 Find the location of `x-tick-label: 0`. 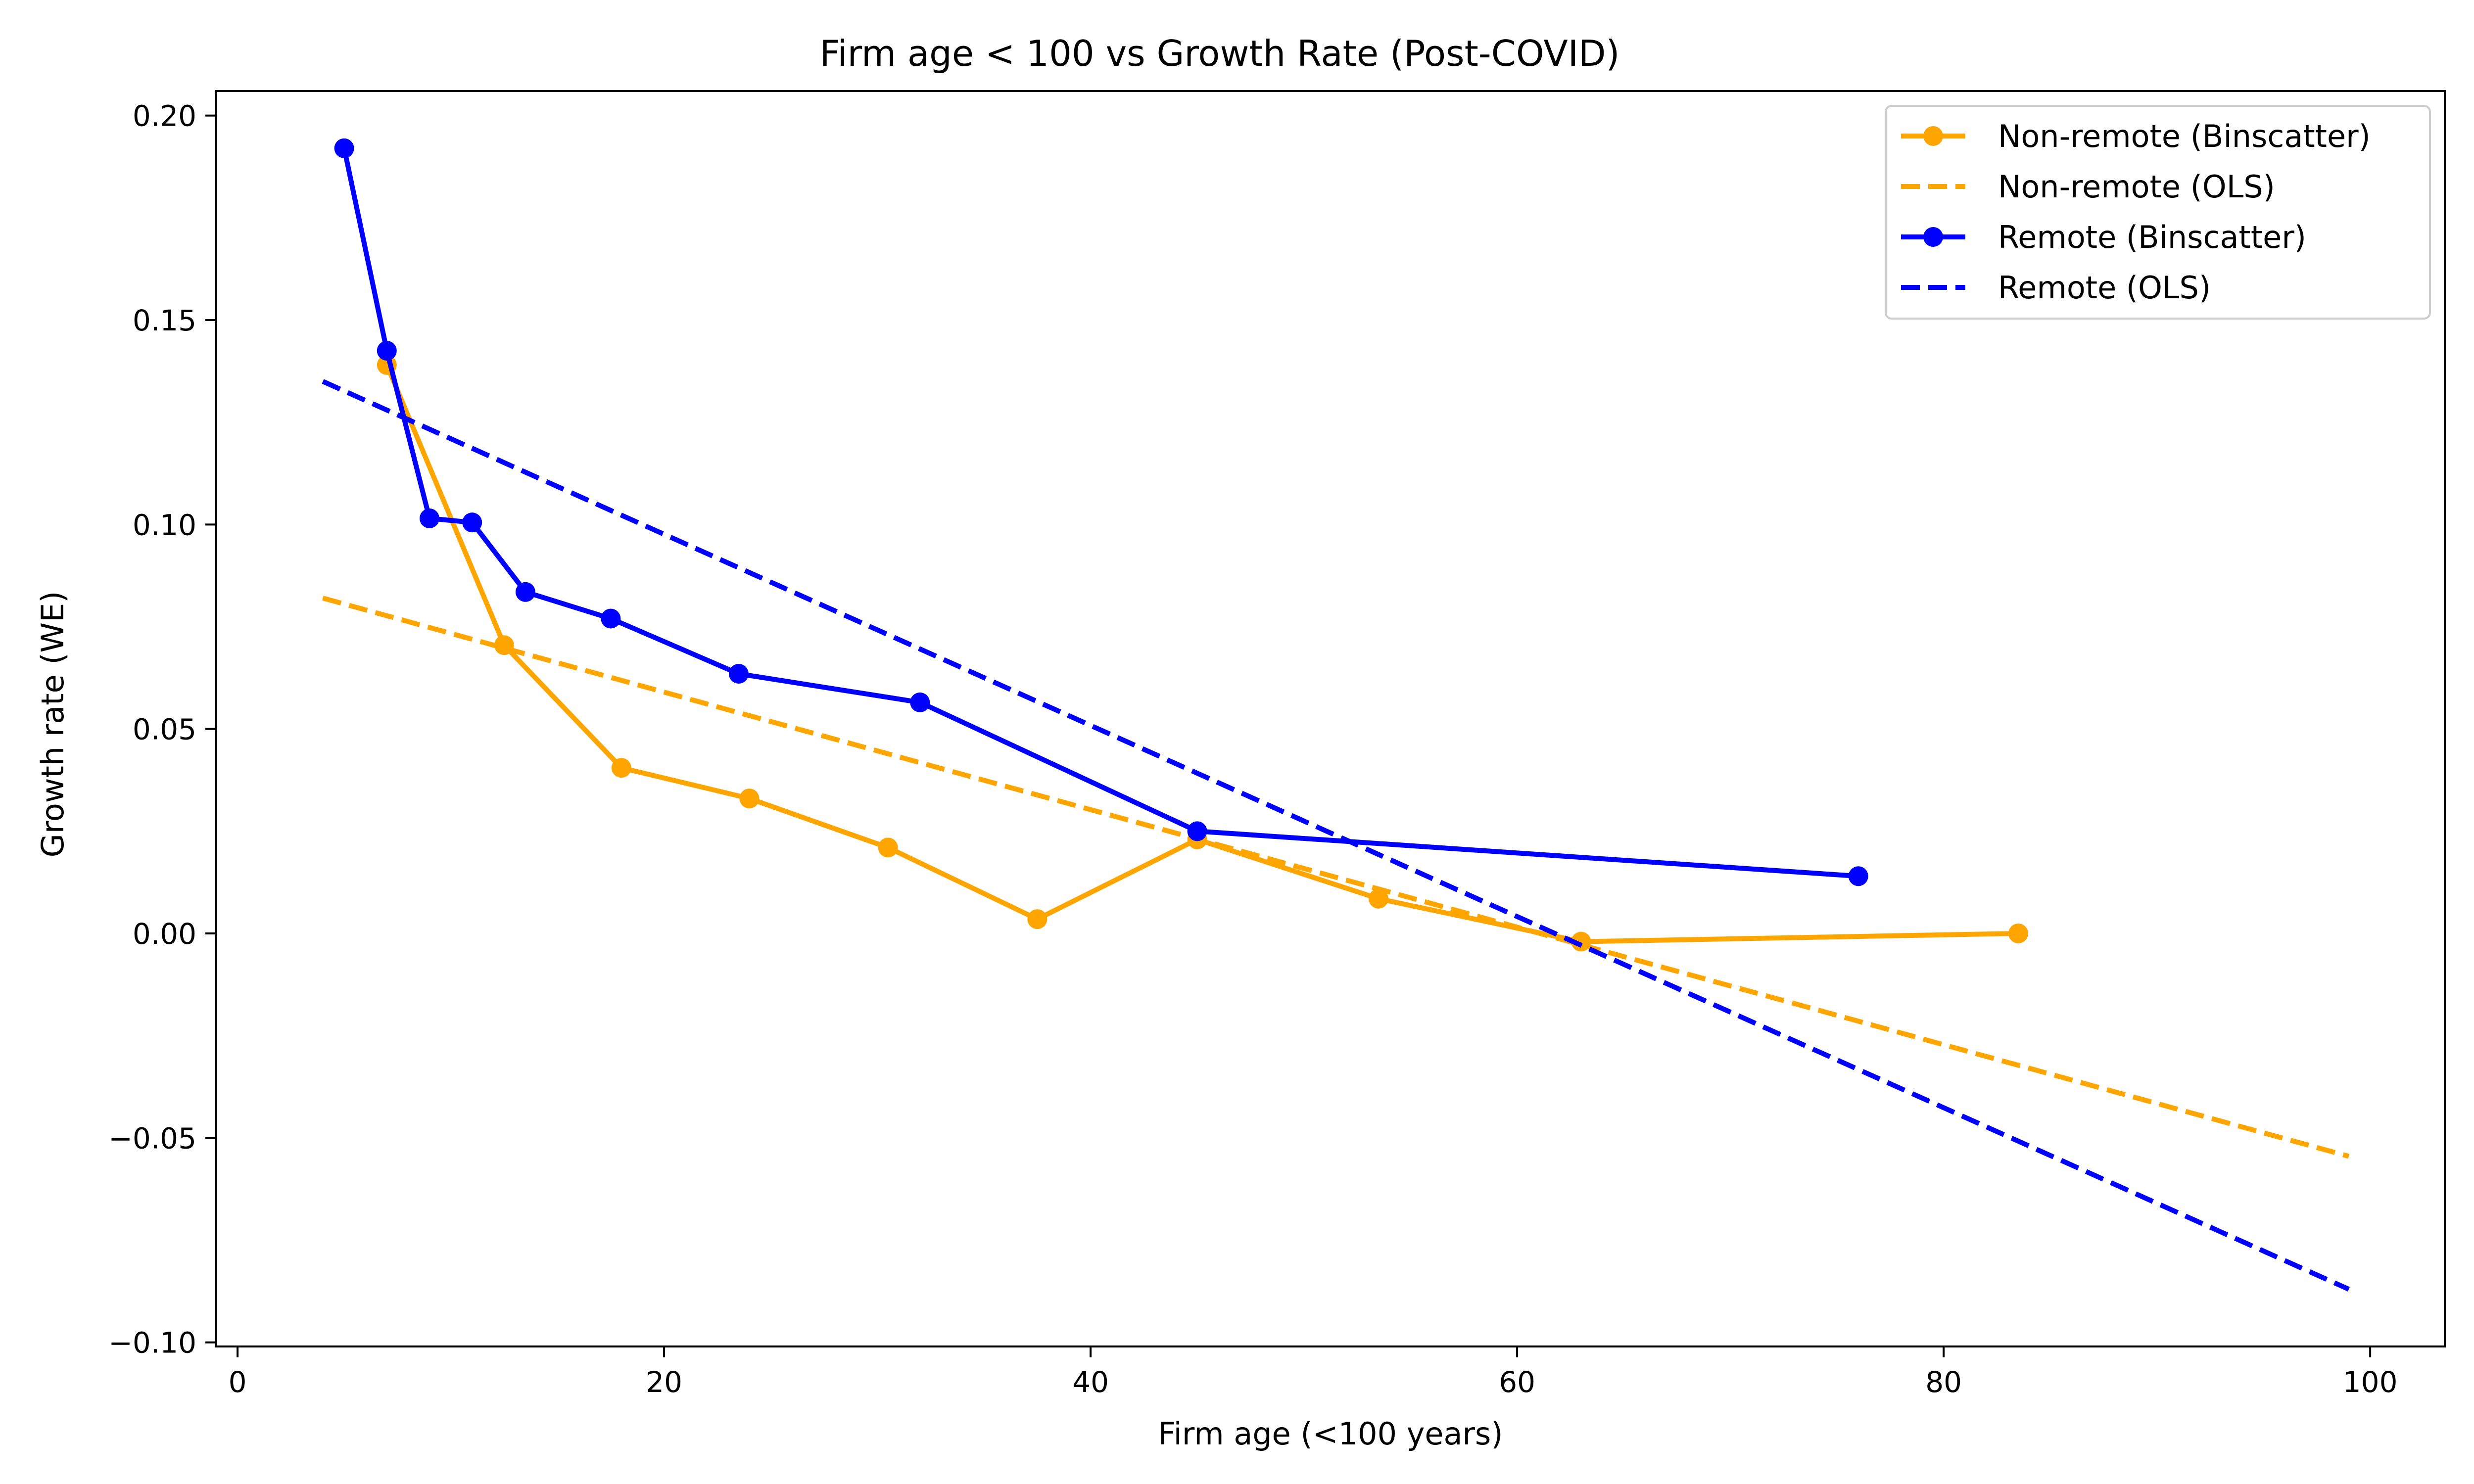

x-tick-label: 0 is located at coordinates (238, 1382).